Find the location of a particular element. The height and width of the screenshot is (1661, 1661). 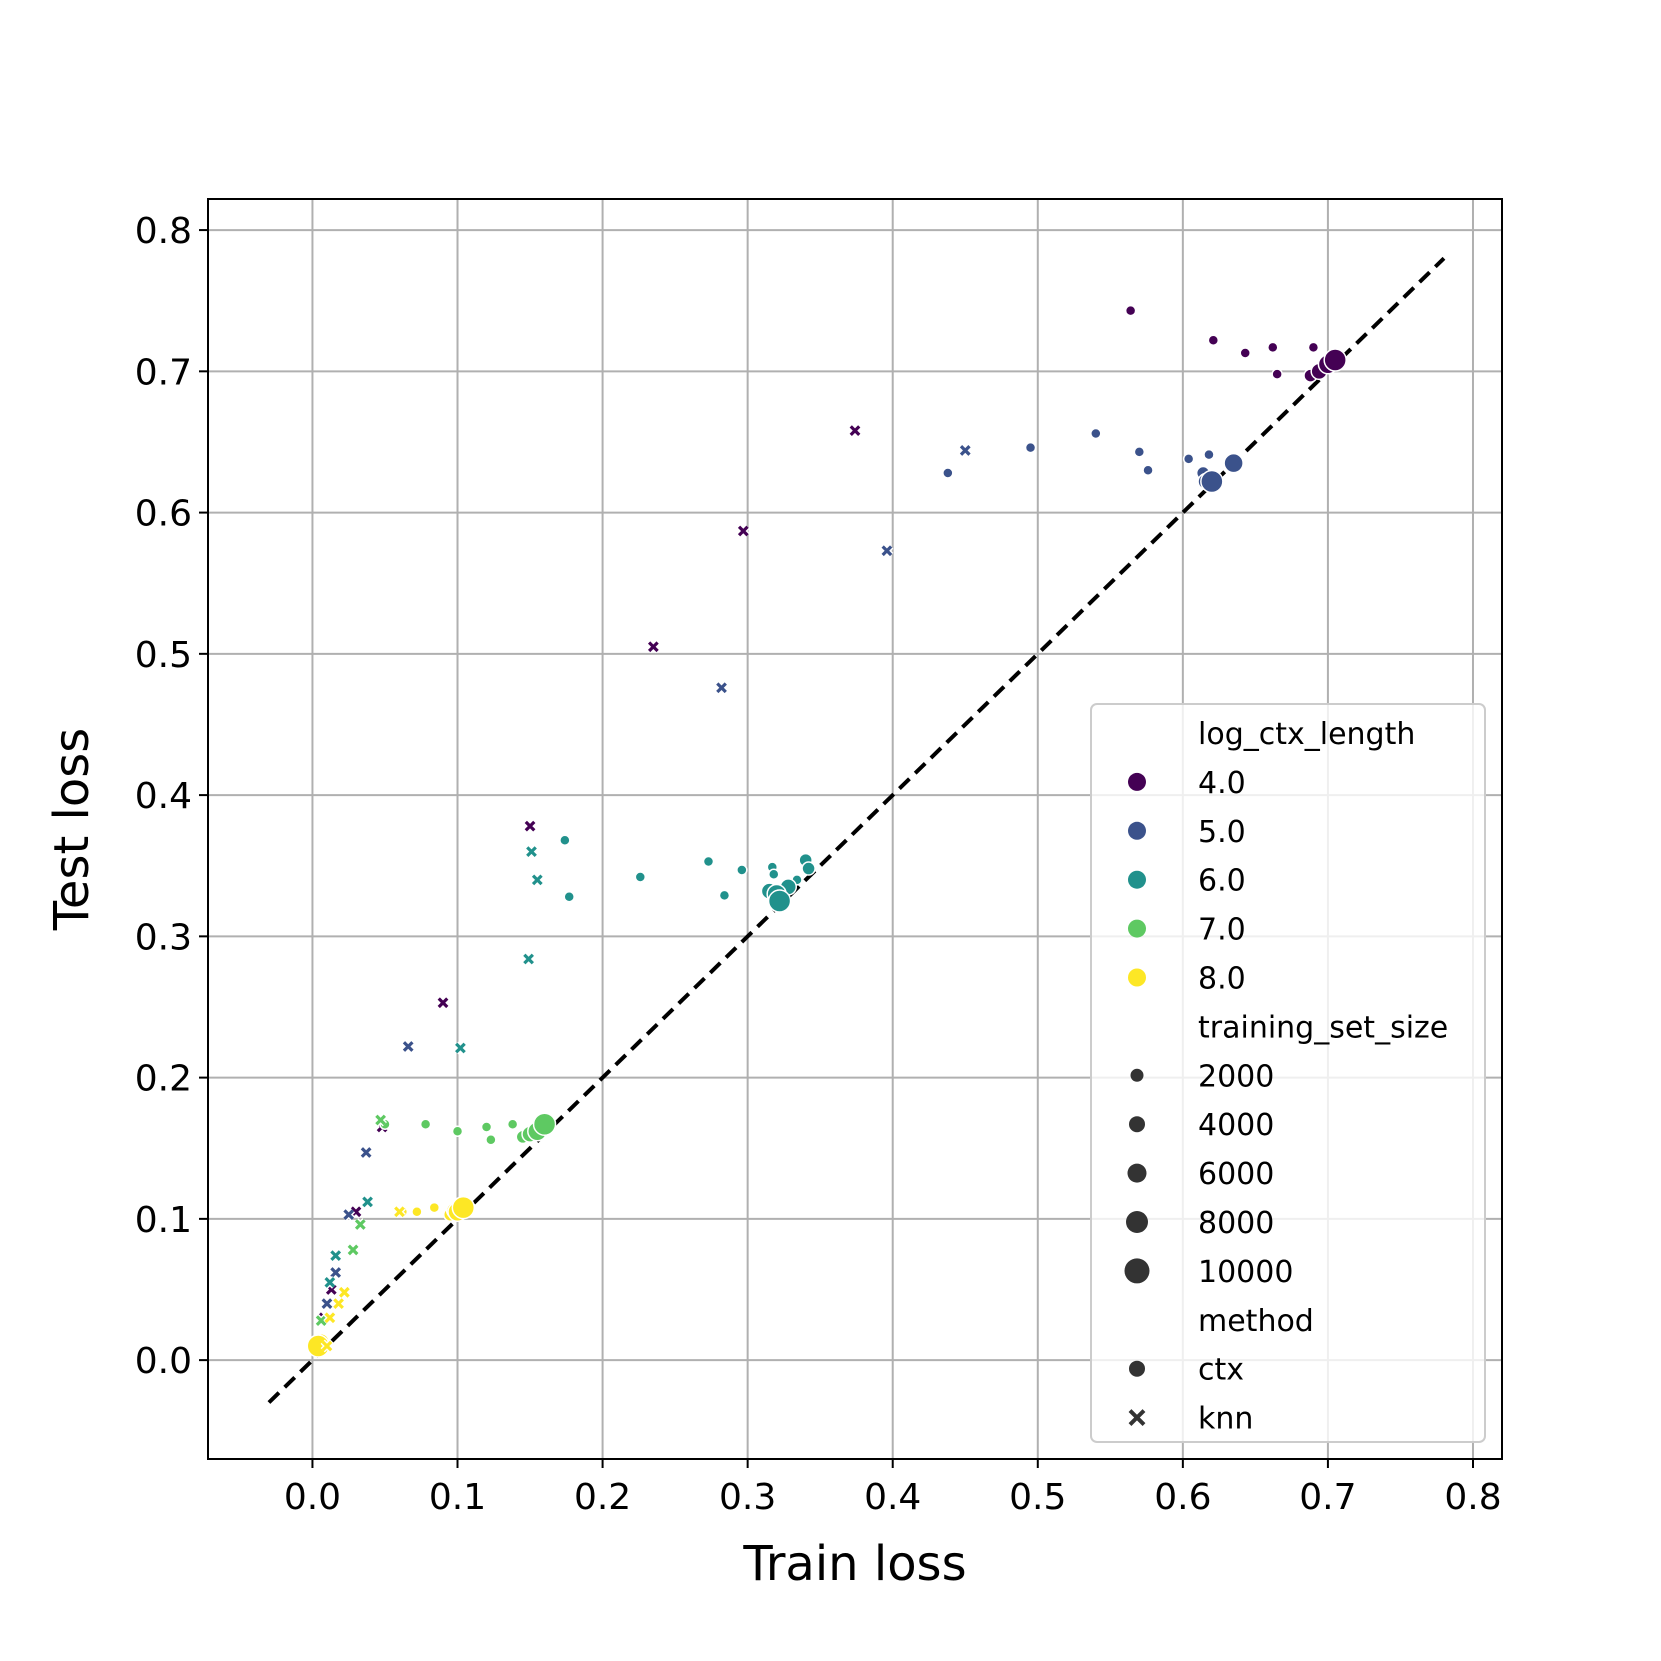

x-axis-ticks: 0.0 0.1 0.2 0.3 0.4 0.5 0.6 0.7 0.8 is located at coordinates (893, 1488).